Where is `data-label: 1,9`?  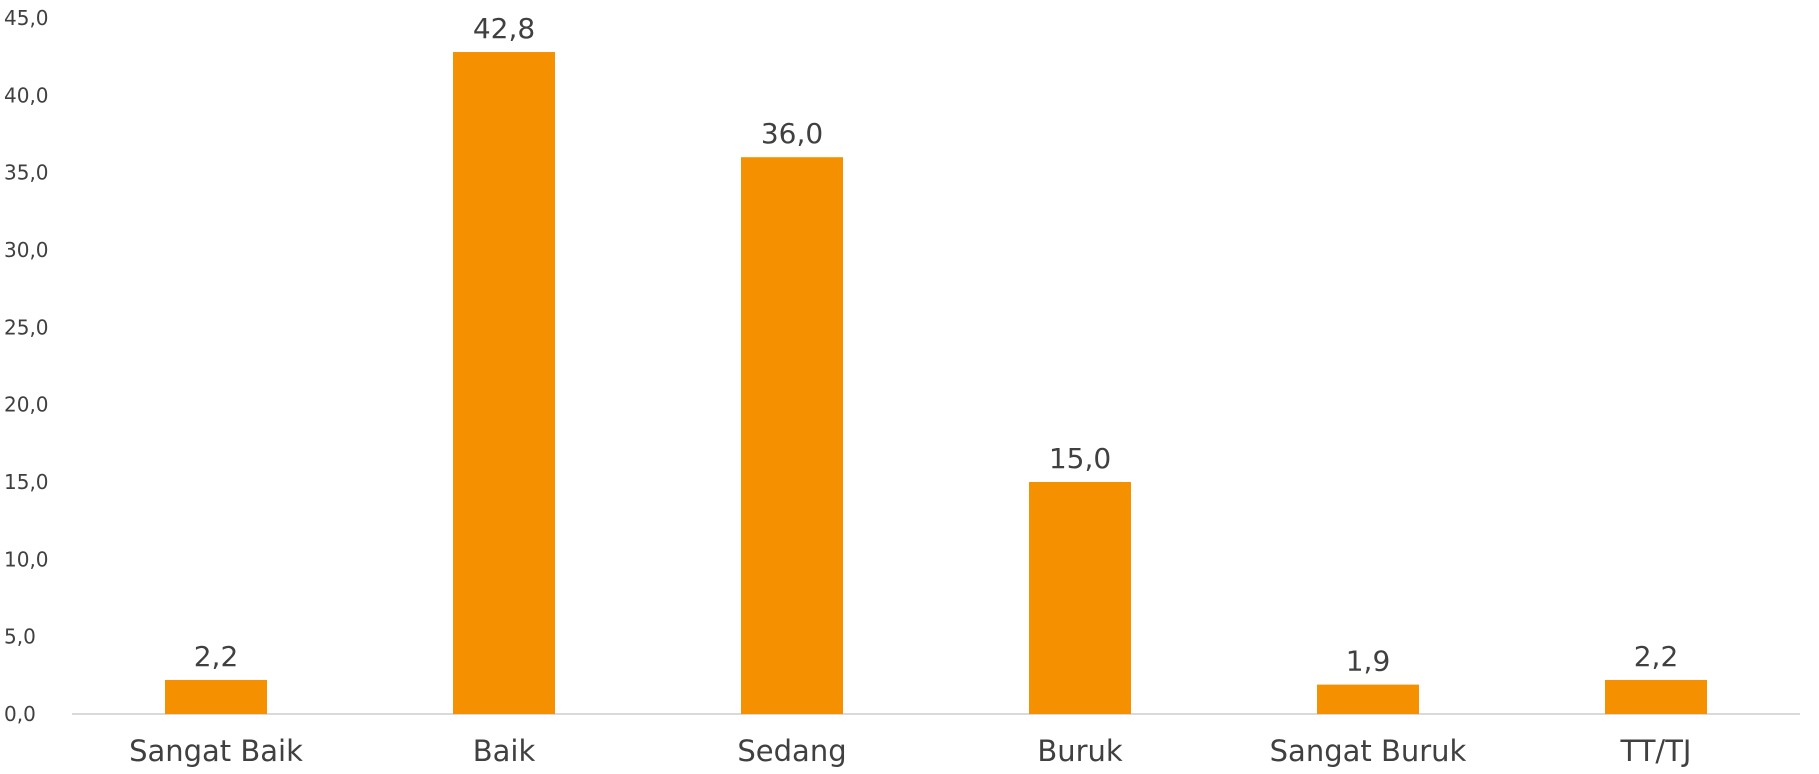 data-label: 1,9 is located at coordinates (1368, 661).